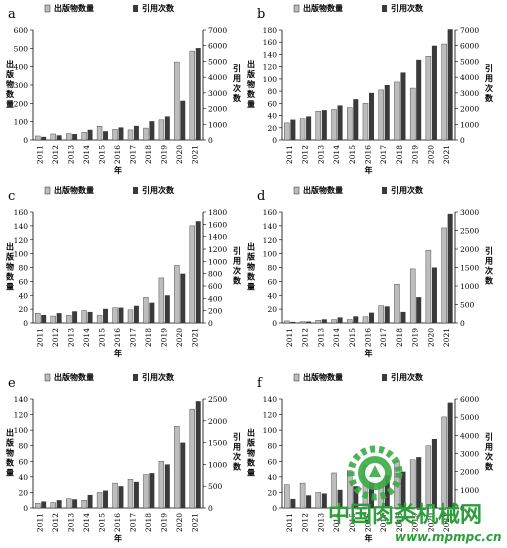  I want to click on y-tick-label-left: 300, so click(21, 85).